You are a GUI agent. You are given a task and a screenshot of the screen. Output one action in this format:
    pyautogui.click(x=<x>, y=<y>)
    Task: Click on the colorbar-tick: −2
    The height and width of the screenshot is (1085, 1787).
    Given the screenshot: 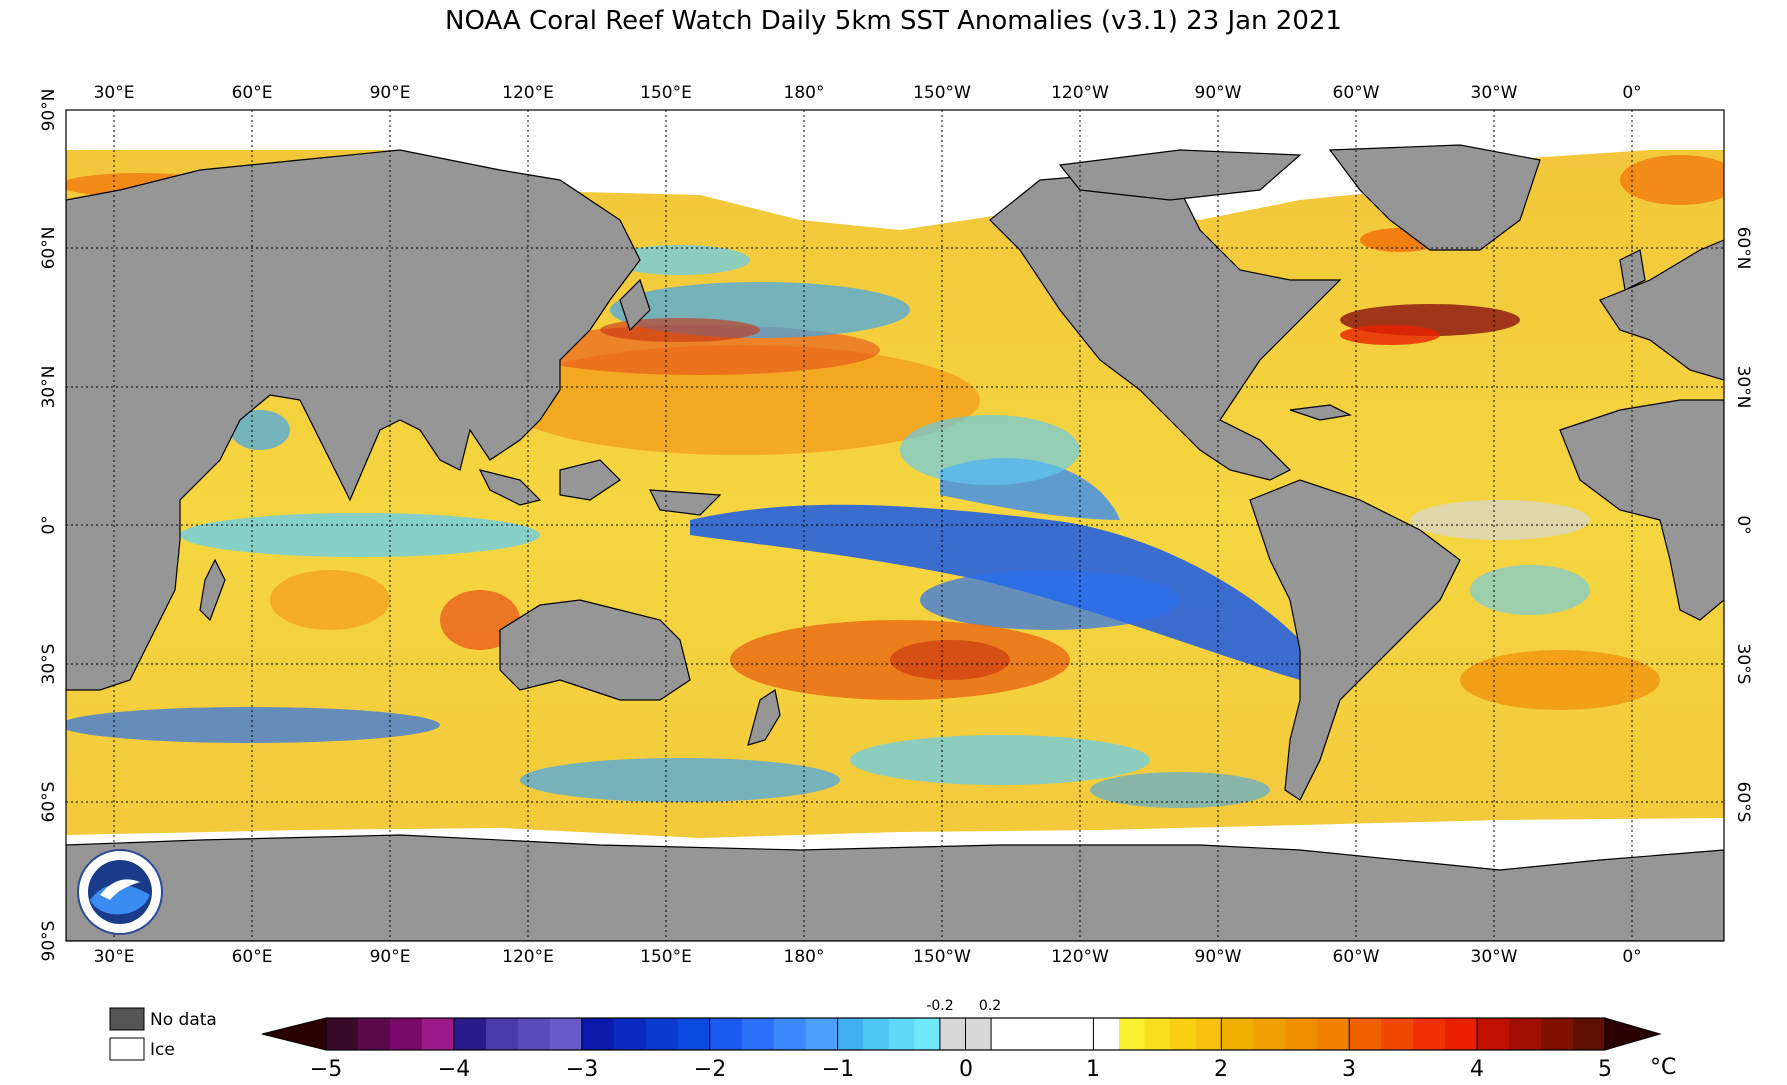 What is the action you would take?
    pyautogui.click(x=710, y=1069)
    